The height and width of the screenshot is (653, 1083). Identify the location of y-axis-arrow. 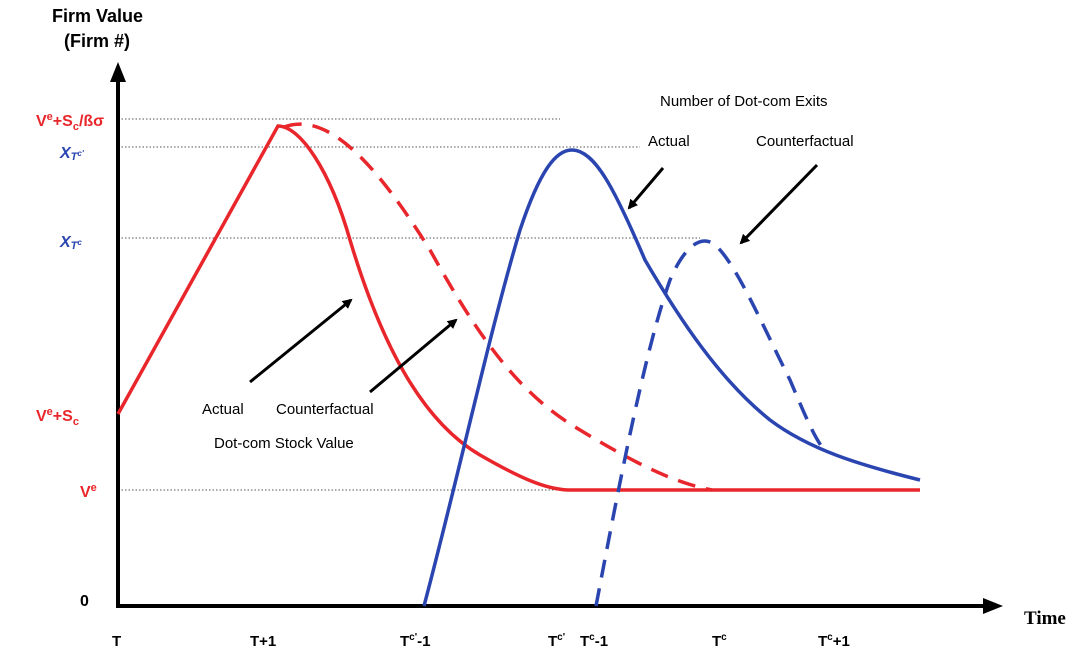
(118, 72).